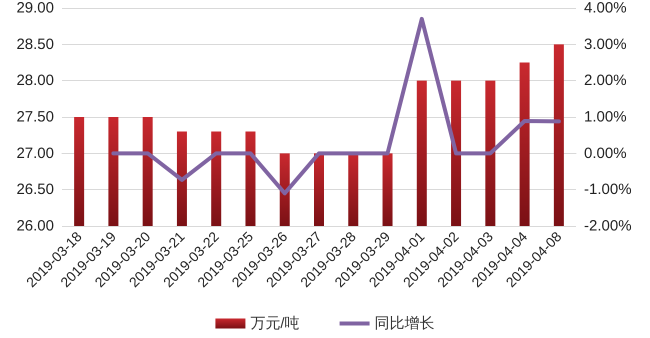 The width and height of the screenshot is (650, 338). What do you see at coordinates (404, 323) in the screenshot?
I see `legend-label: 同比增长` at bounding box center [404, 323].